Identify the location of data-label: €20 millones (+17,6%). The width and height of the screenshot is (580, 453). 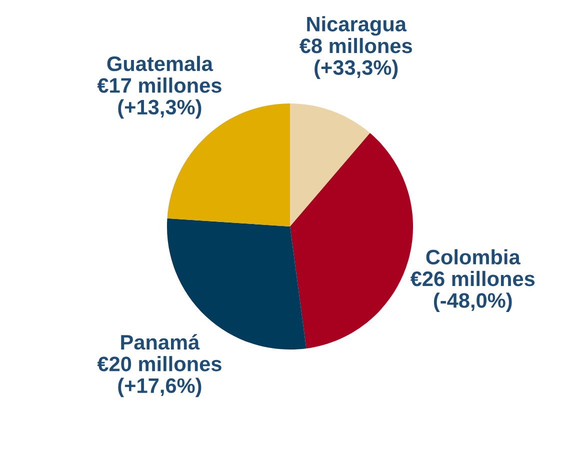
(159, 377).